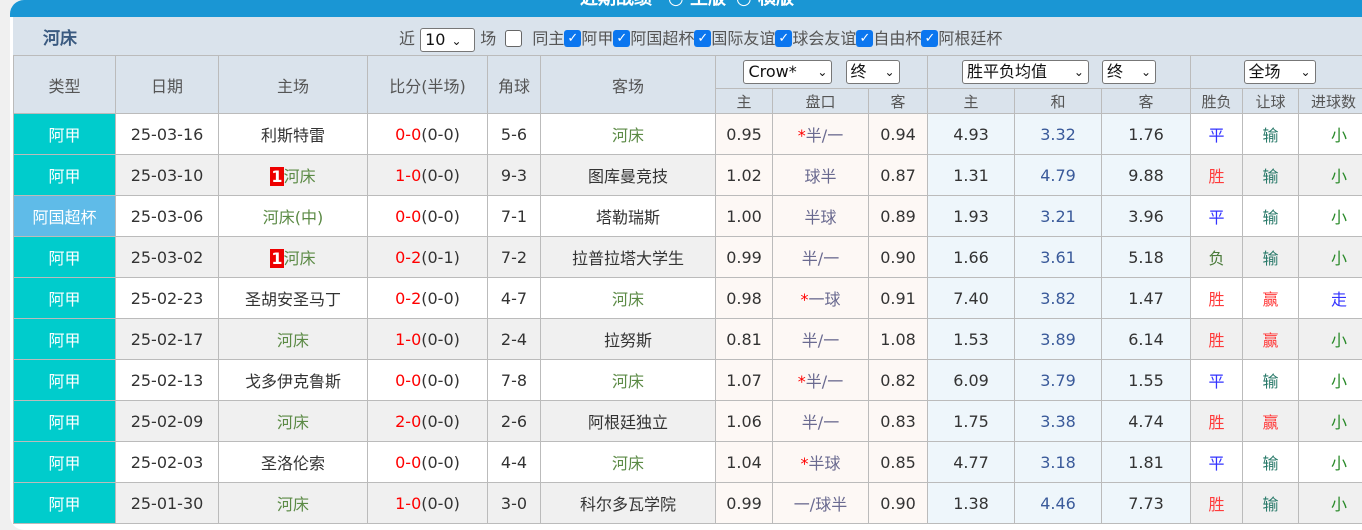 This screenshot has height=530, width=1362. Describe the element at coordinates (628, 216) in the screenshot. I see `away-team: 塔勒瑞斯` at that location.